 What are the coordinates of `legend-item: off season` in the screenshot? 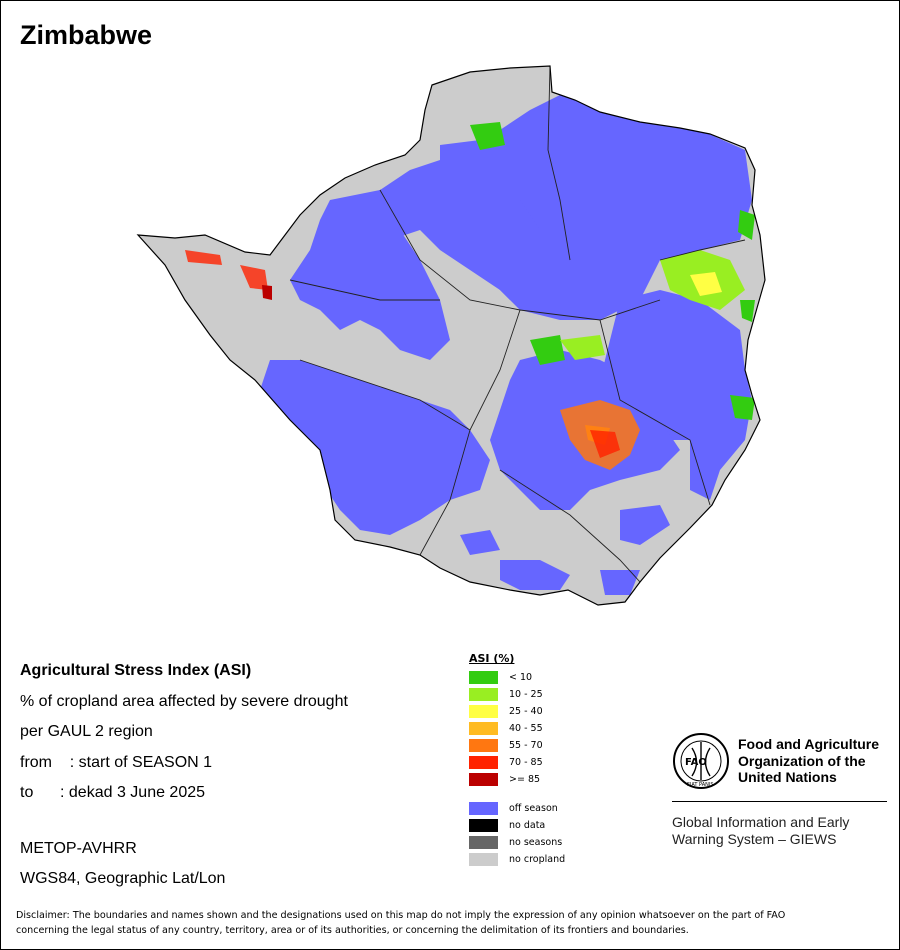 It's located at (517, 808).